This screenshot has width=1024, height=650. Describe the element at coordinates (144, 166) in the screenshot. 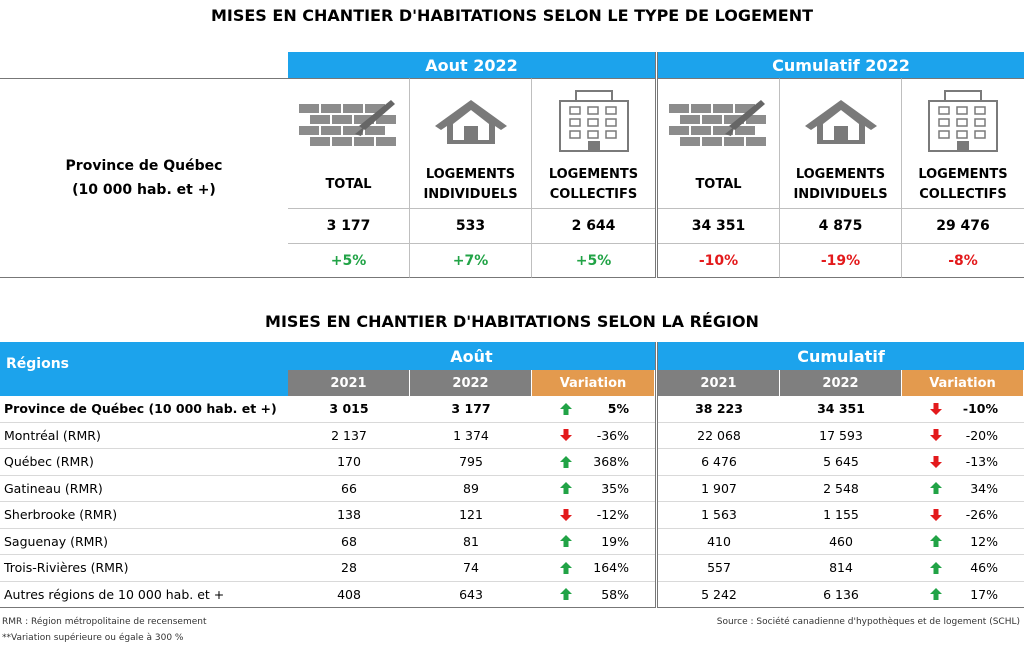

I see `row-label-line: Province de Québec` at that location.